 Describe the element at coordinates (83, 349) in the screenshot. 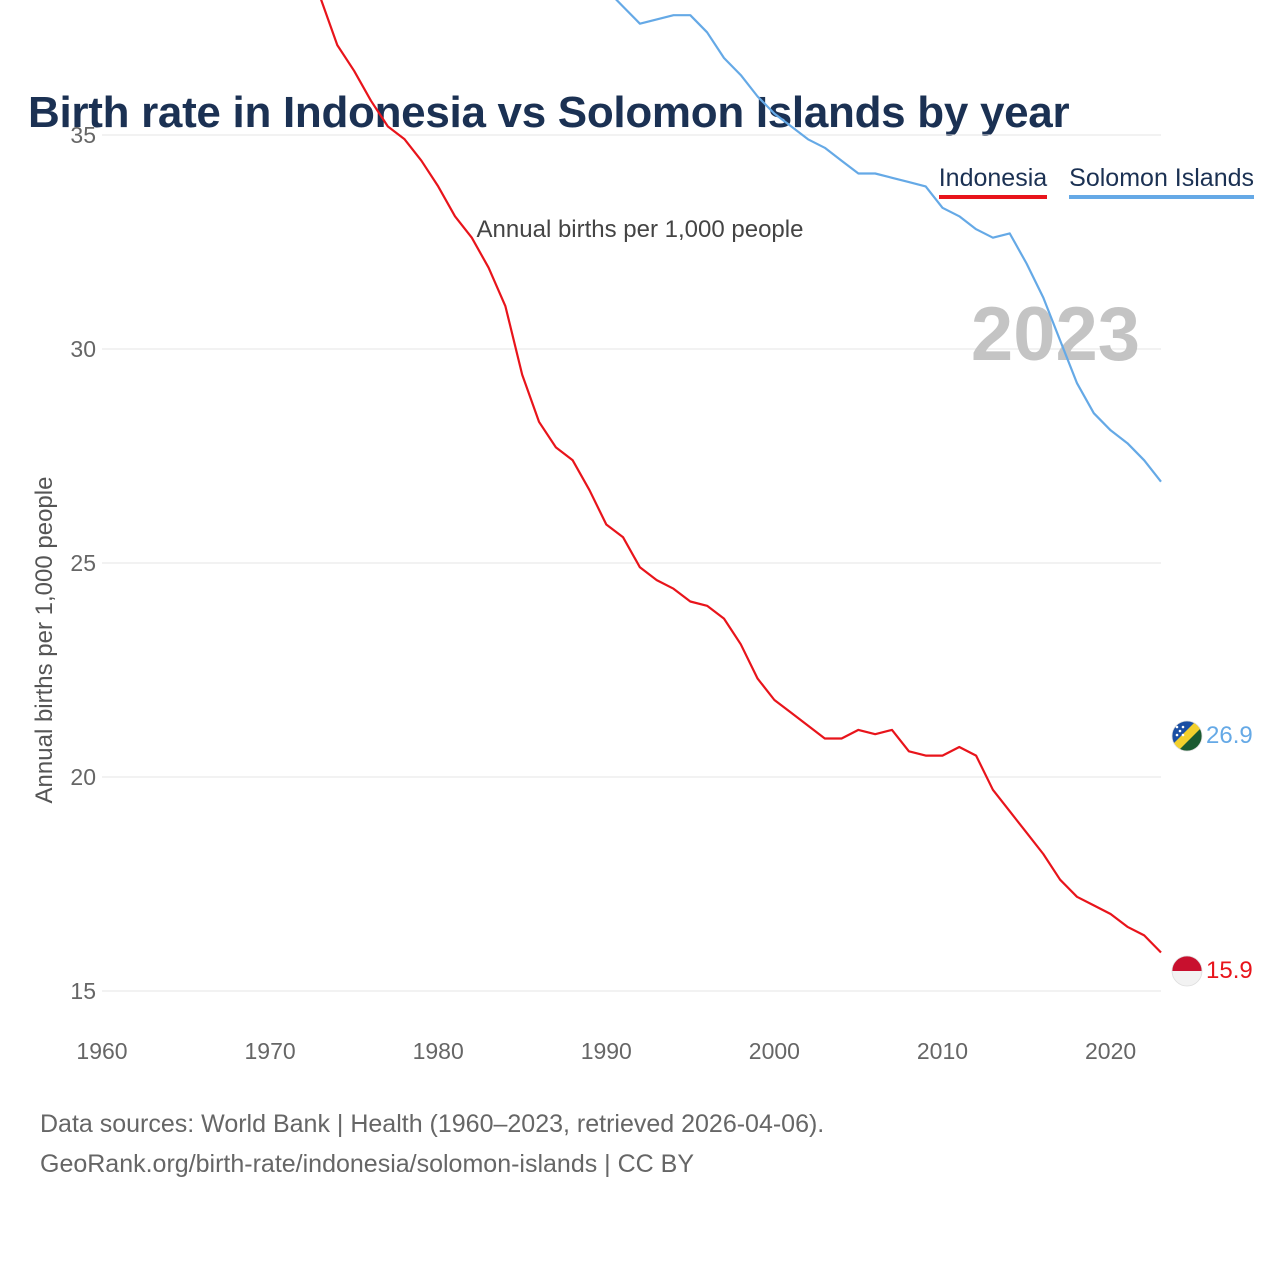

I see `y-tick-label: 30` at that location.